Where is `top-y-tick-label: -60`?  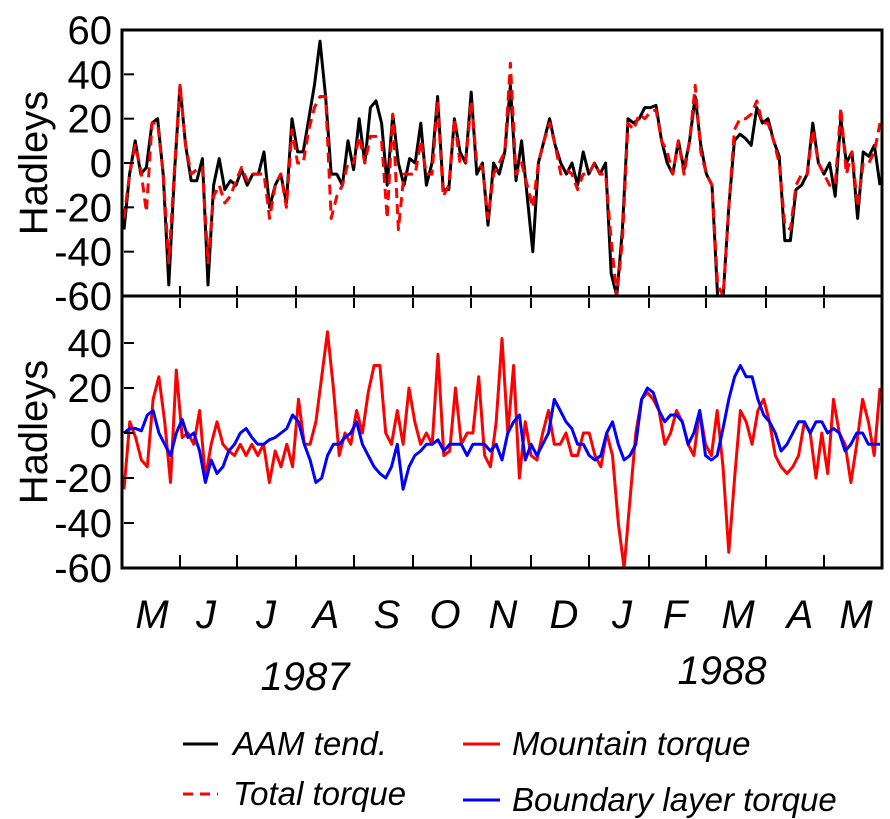 top-y-tick-label: -60 is located at coordinates (83, 297).